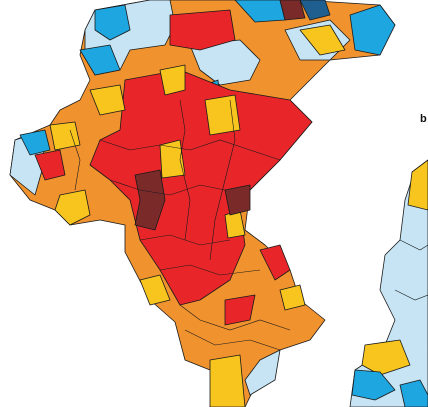  Describe the element at coordinates (423, 119) in the screenshot. I see `panel-label: b` at that location.